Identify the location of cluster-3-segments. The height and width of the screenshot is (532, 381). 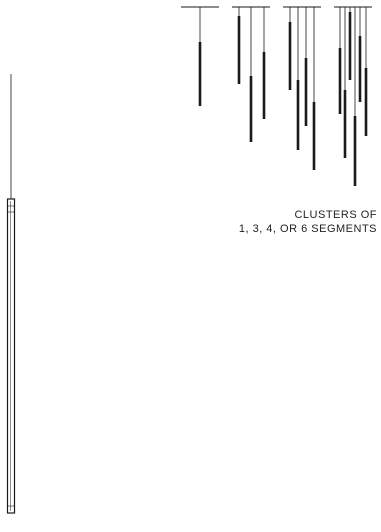
(251, 74).